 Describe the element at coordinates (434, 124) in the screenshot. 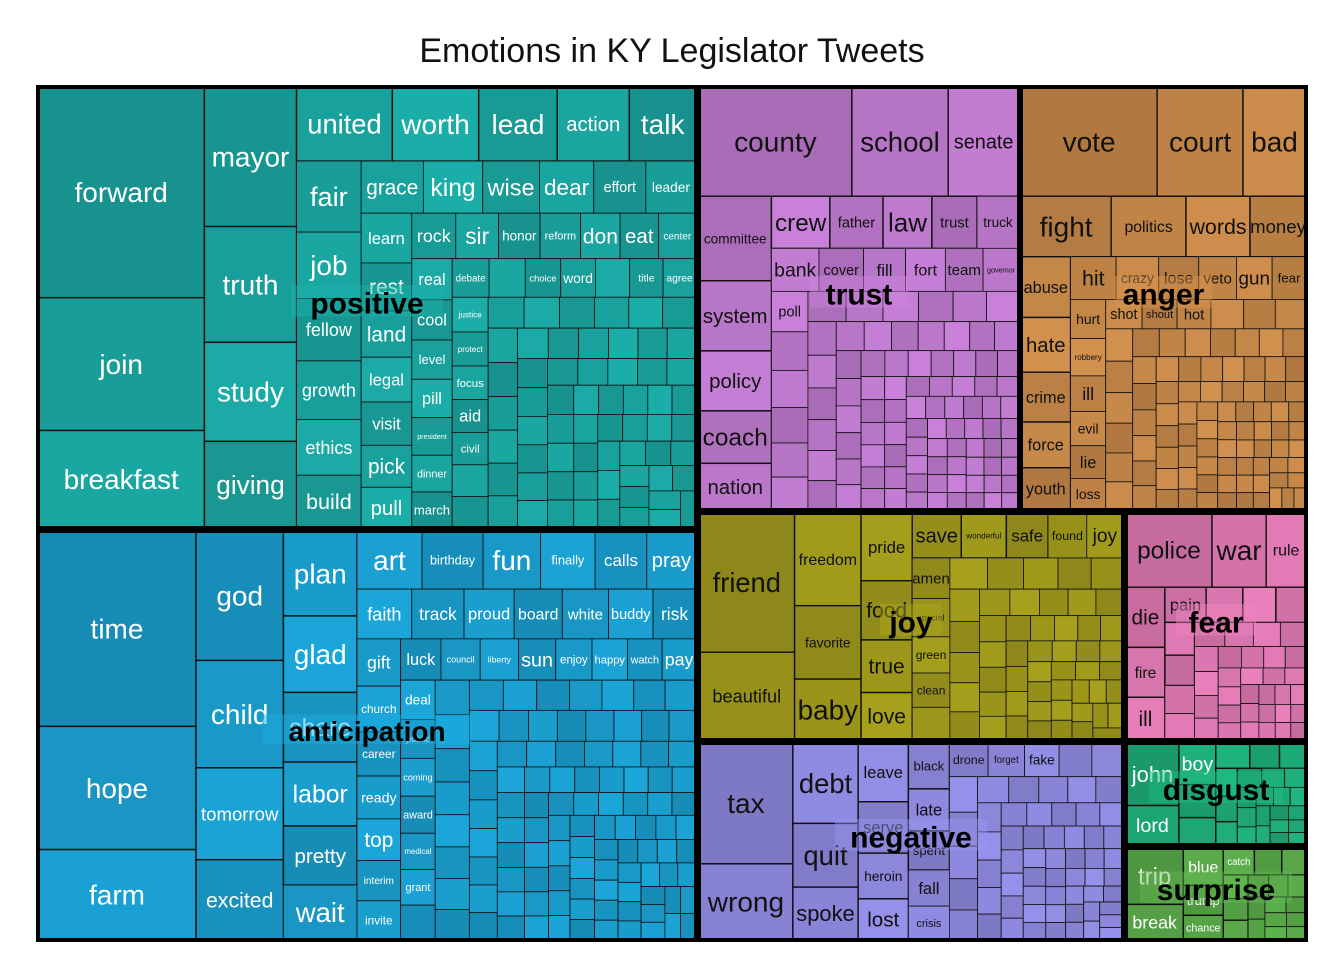

I see `word-label: worth` at that location.